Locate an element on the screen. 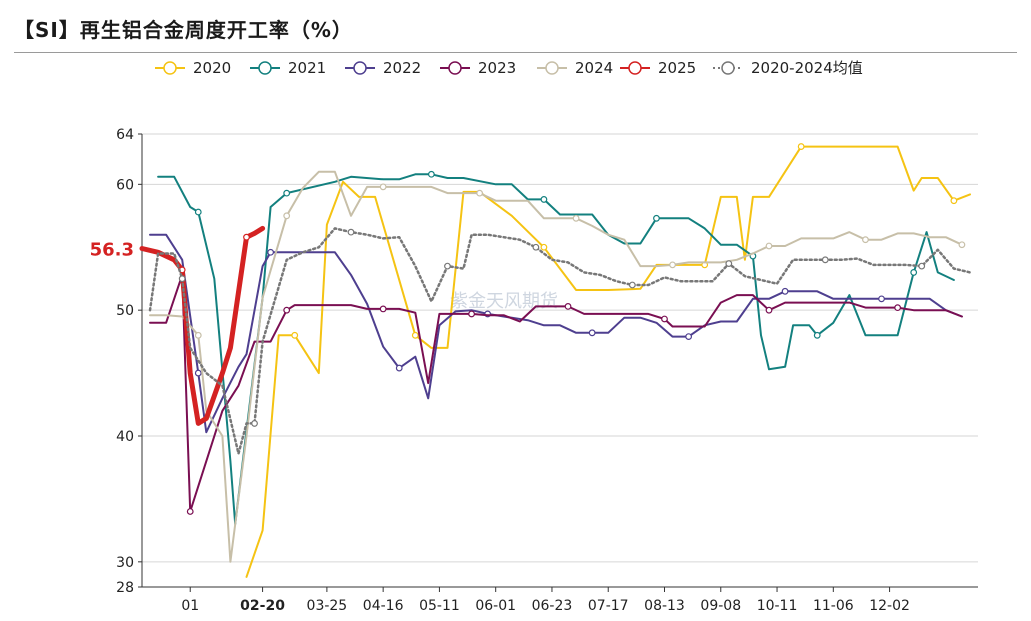  legend-label-2023: 2023 is located at coordinates (497, 68).